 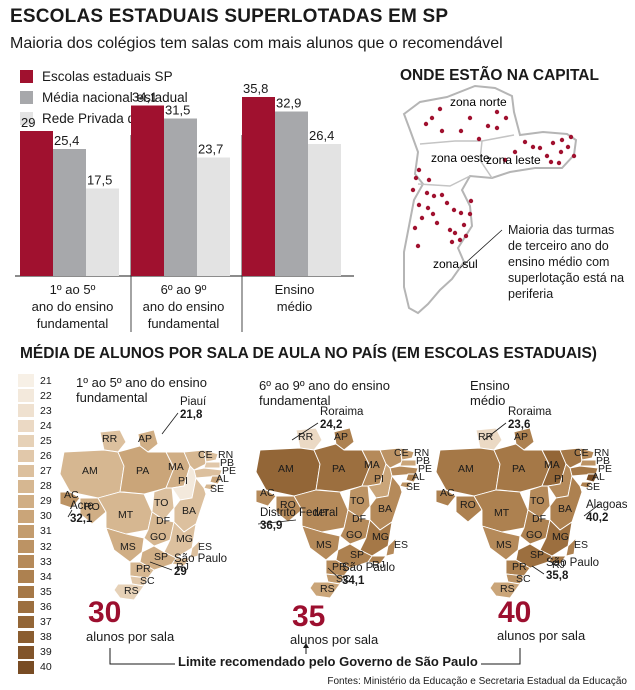 I want to click on state-label: RJ, so click(x=182, y=567).